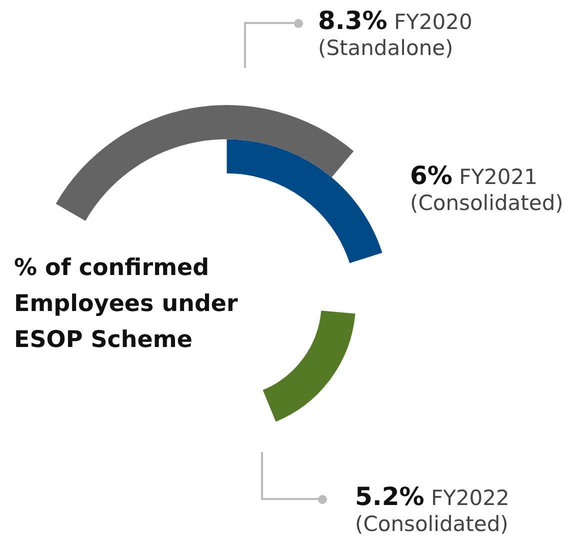 Image resolution: width=588 pixels, height=549 pixels. I want to click on category-label: FY2021, so click(498, 177).